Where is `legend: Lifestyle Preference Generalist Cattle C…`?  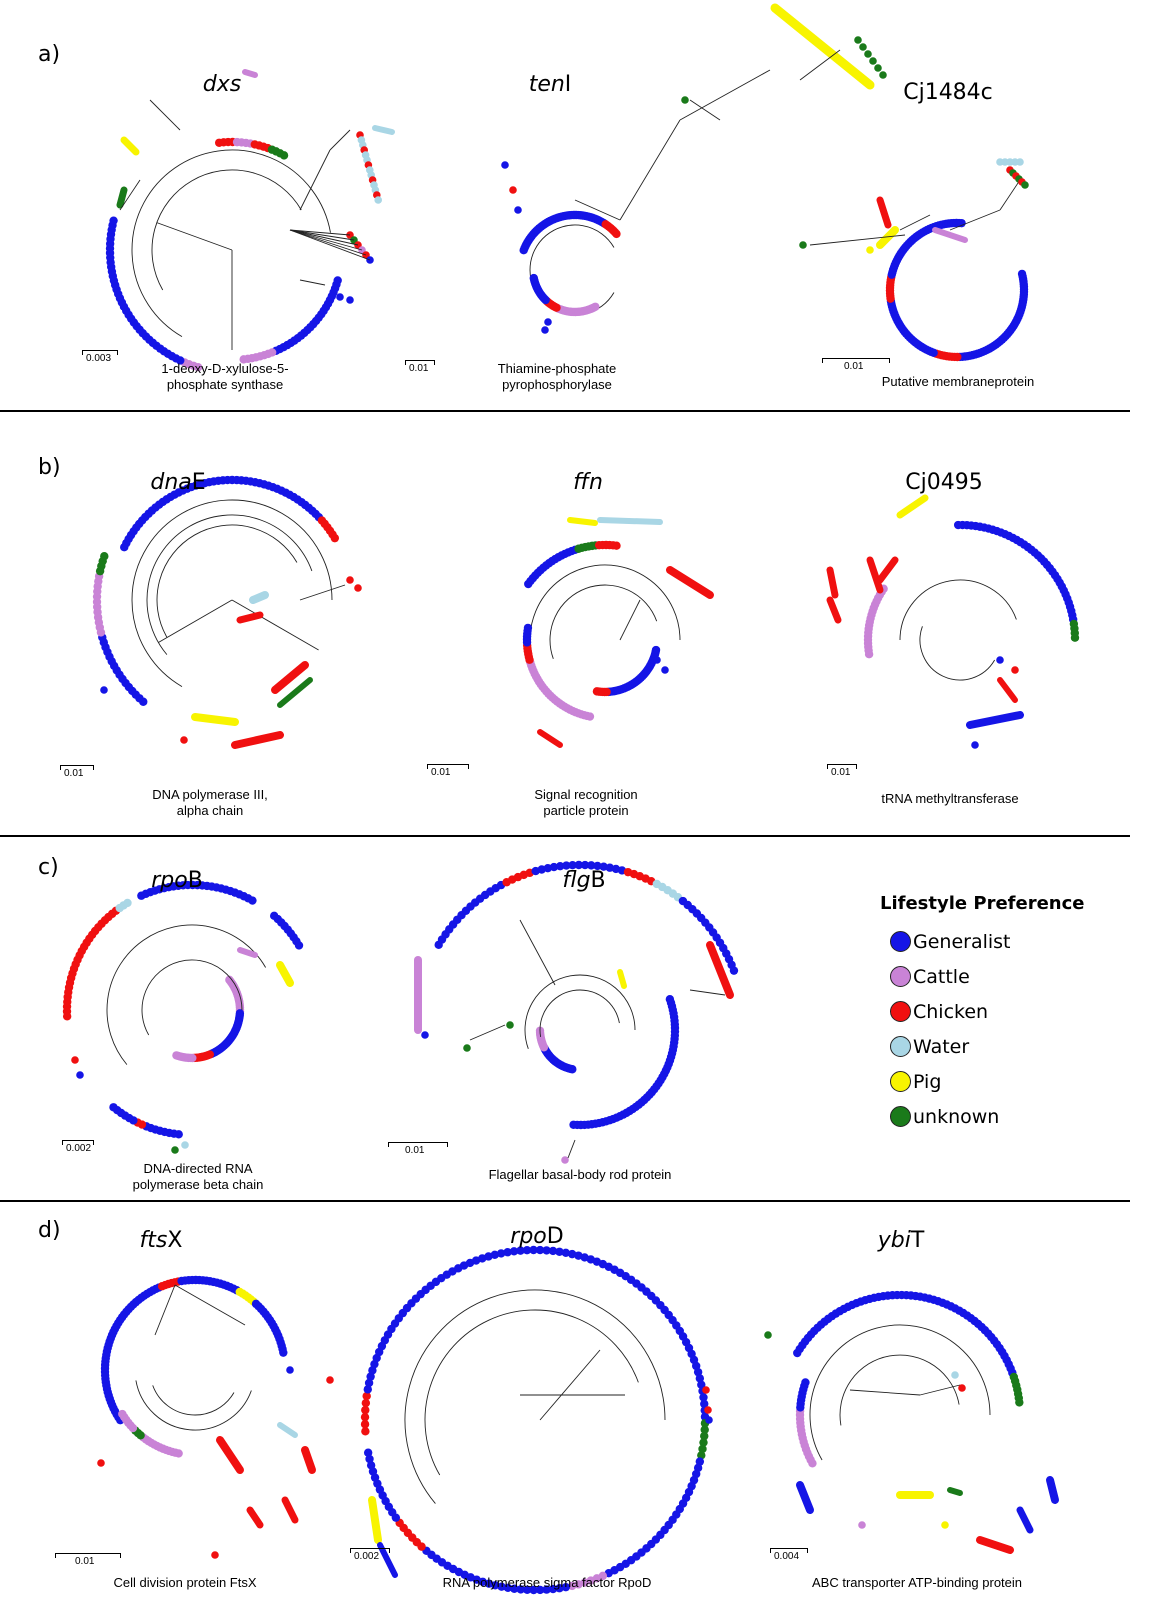 legend: Lifestyle Preference Generalist Cattle C… is located at coordinates (982, 1013).